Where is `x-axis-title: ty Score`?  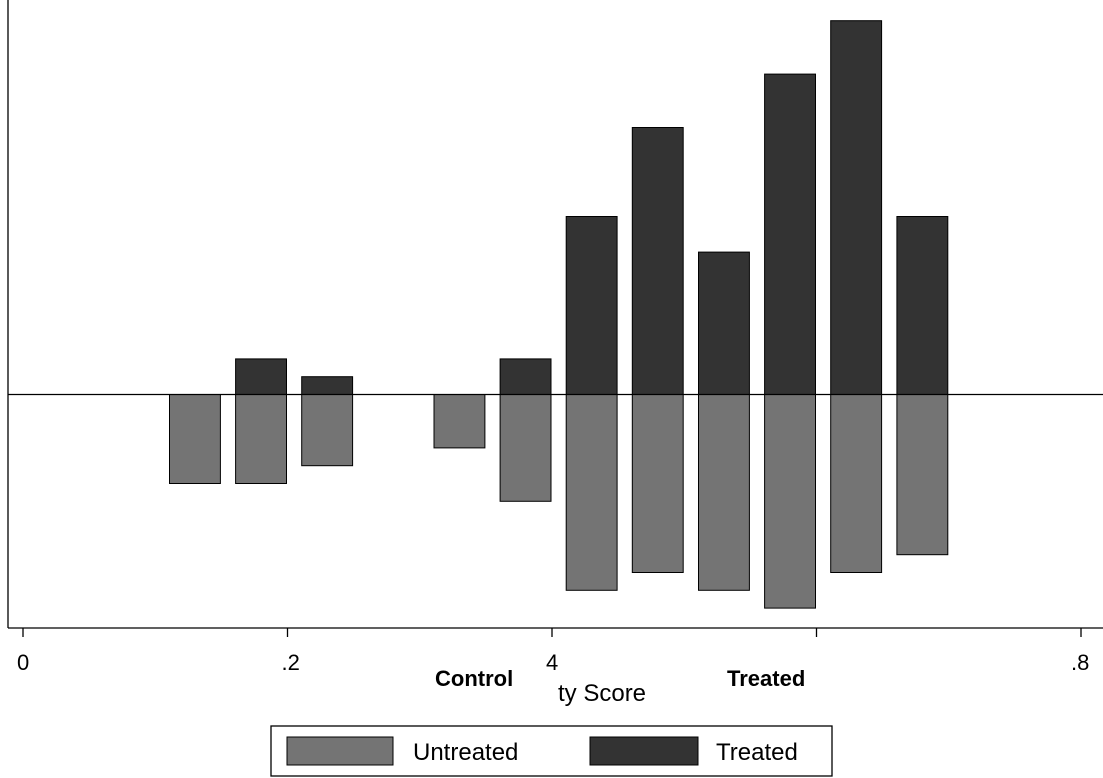
x-axis-title: ty Score is located at coordinates (602, 693).